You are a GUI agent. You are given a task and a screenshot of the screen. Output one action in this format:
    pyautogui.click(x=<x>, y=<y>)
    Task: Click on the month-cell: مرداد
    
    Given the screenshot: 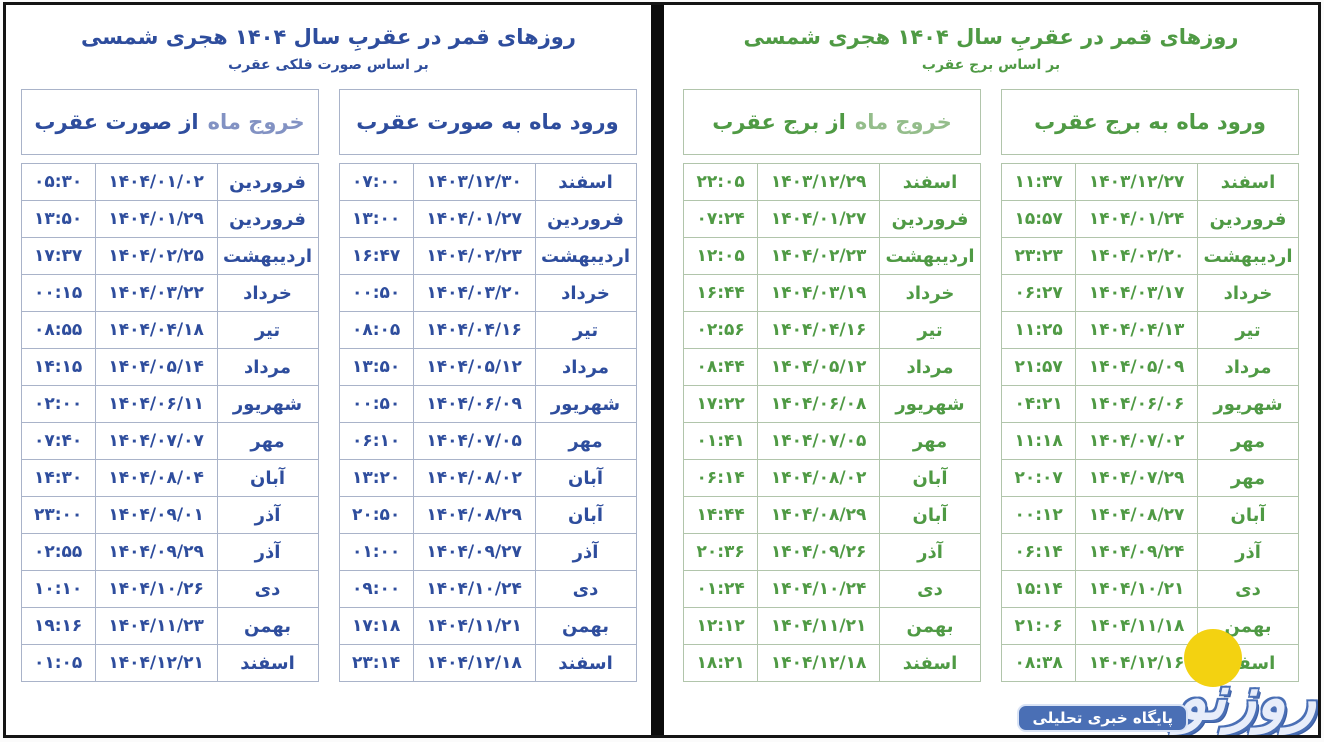 What is the action you would take?
    pyautogui.click(x=1248, y=367)
    